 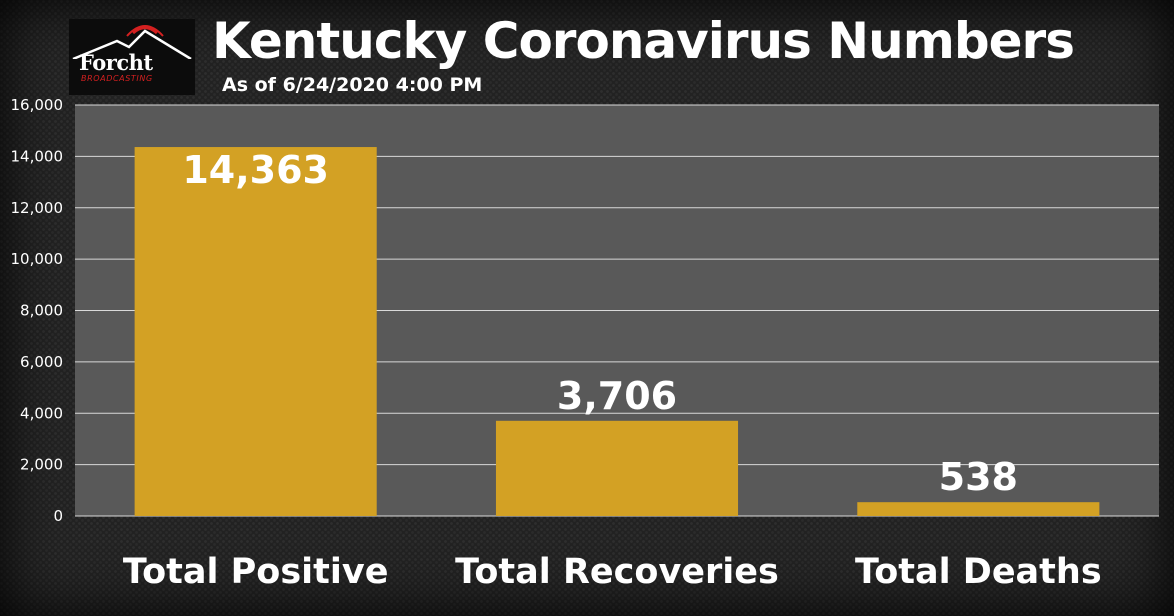 I want to click on y-tick-label: 14,000, so click(x=37, y=156).